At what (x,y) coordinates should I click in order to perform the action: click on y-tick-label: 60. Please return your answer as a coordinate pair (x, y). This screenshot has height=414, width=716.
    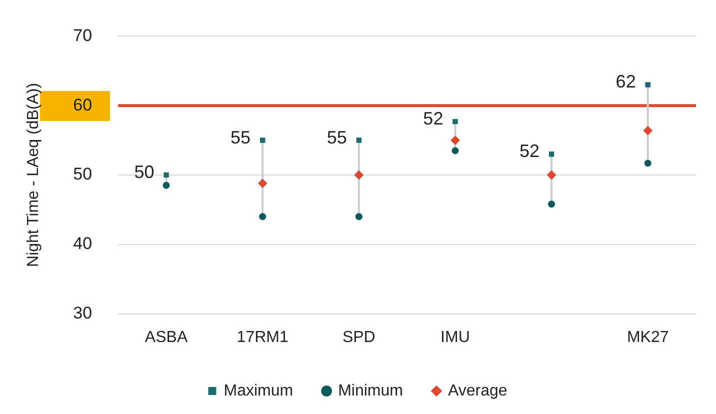
    Looking at the image, I should click on (82, 104).